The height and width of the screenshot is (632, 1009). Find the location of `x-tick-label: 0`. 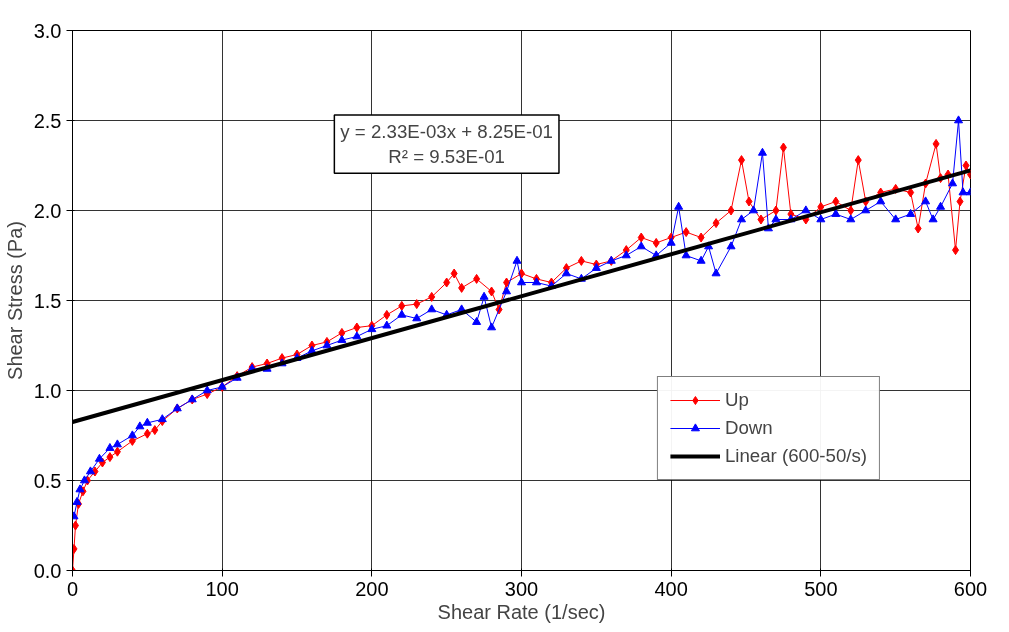

x-tick-label: 0 is located at coordinates (72, 588).